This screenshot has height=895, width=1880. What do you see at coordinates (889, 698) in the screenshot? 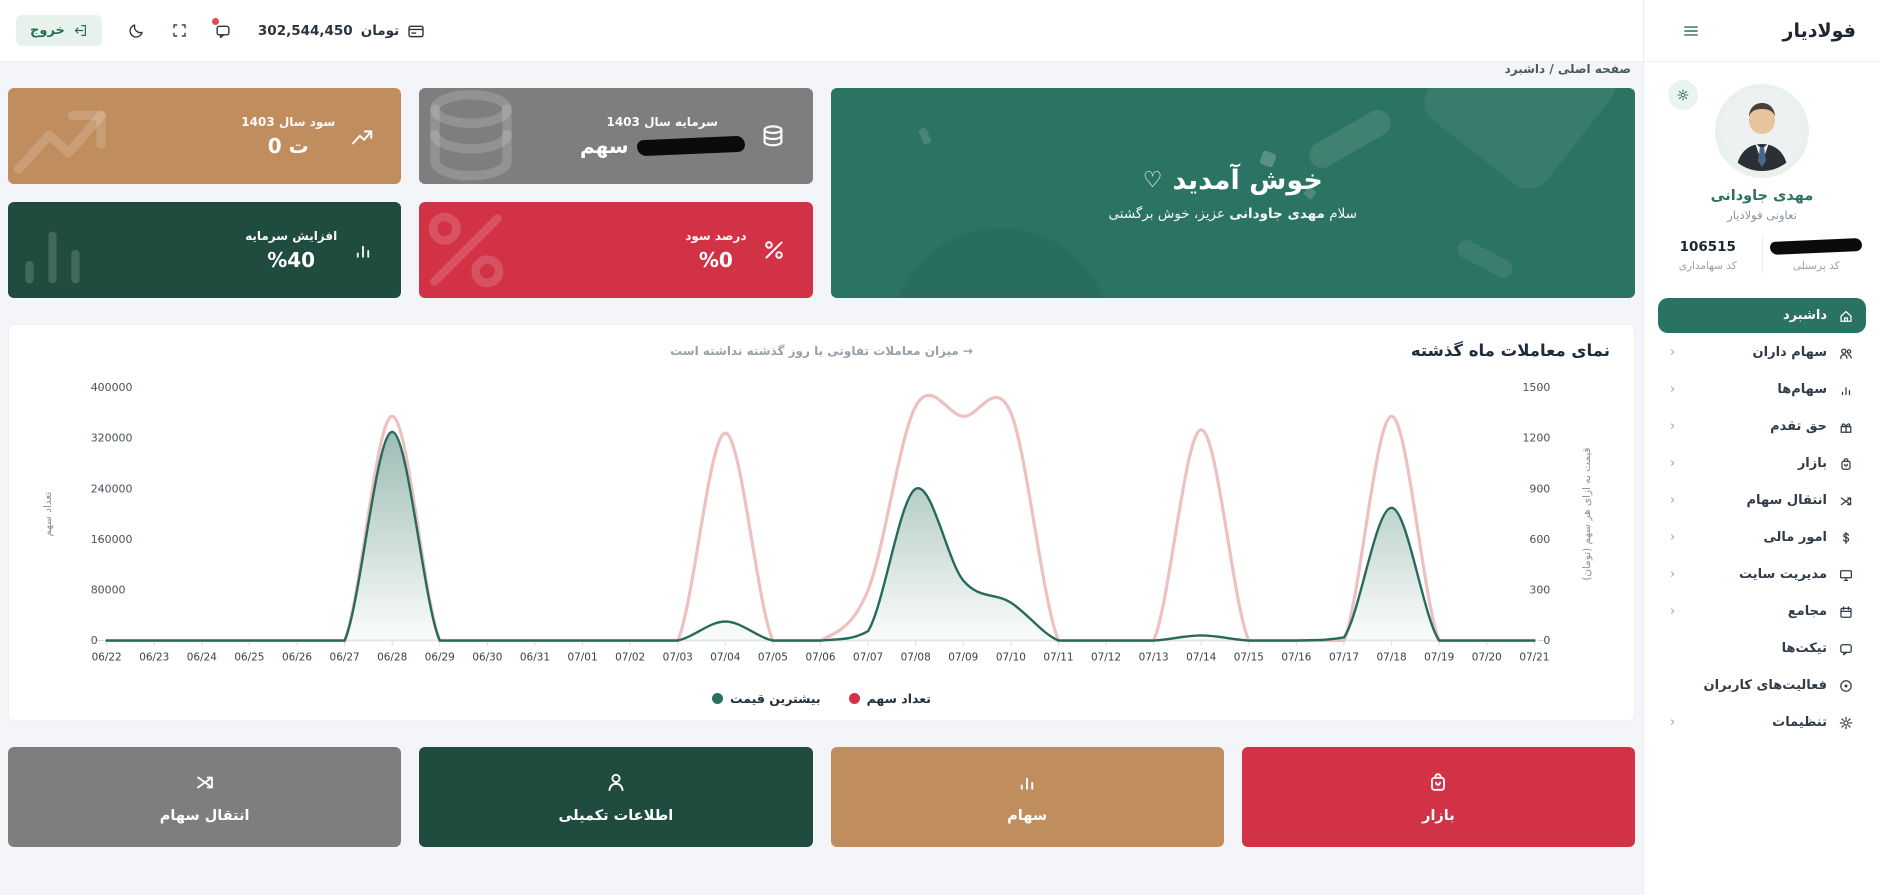
I see `legend-item: تعداد سهم` at bounding box center [889, 698].